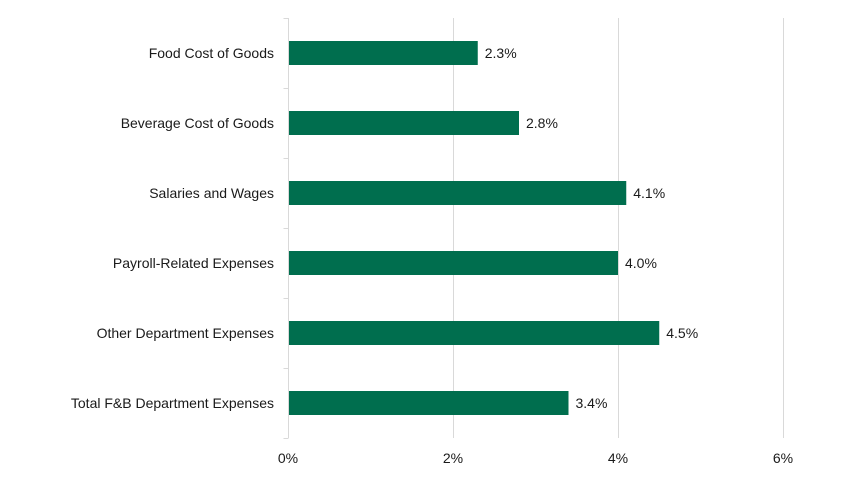 The width and height of the screenshot is (852, 479). I want to click on data-label: 4.0%, so click(641, 263).